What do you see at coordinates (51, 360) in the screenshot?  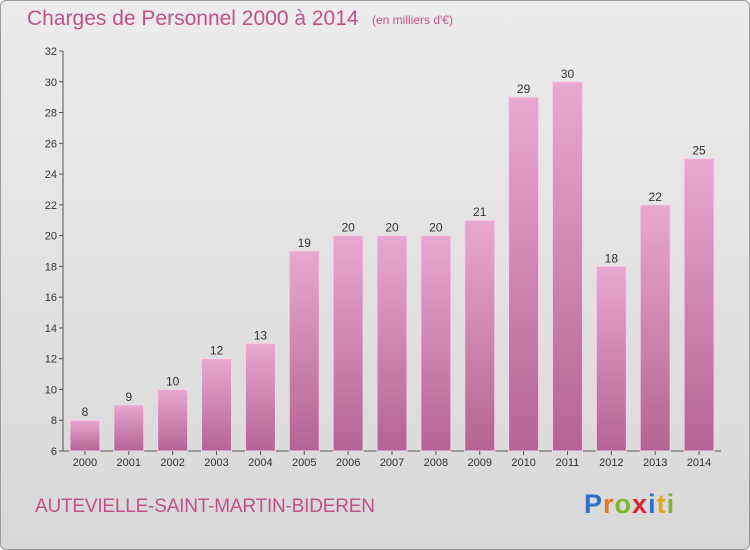 I see `y-tick-label: 12` at bounding box center [51, 360].